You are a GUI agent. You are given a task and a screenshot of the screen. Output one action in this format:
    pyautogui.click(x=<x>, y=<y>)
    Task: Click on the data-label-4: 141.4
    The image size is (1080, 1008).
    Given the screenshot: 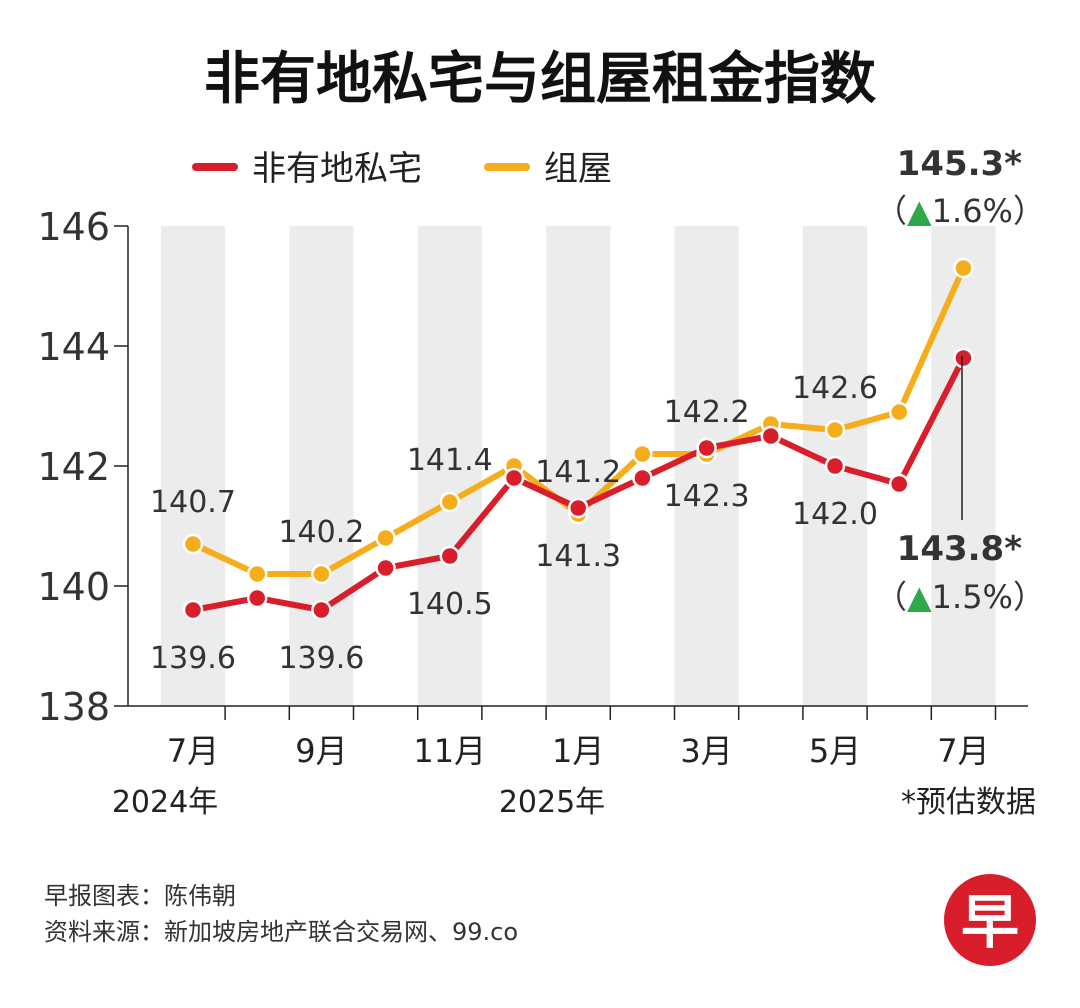 What is the action you would take?
    pyautogui.click(x=450, y=460)
    